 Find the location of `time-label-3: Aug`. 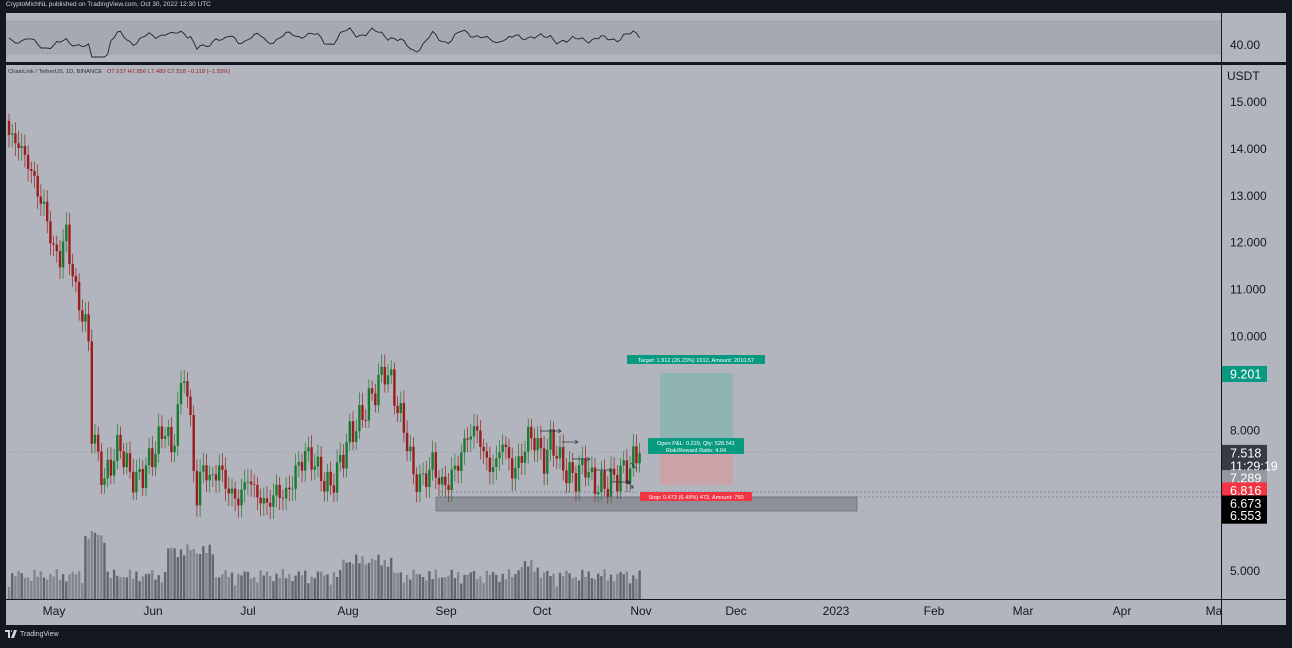

time-label-3: Aug is located at coordinates (347, 611).